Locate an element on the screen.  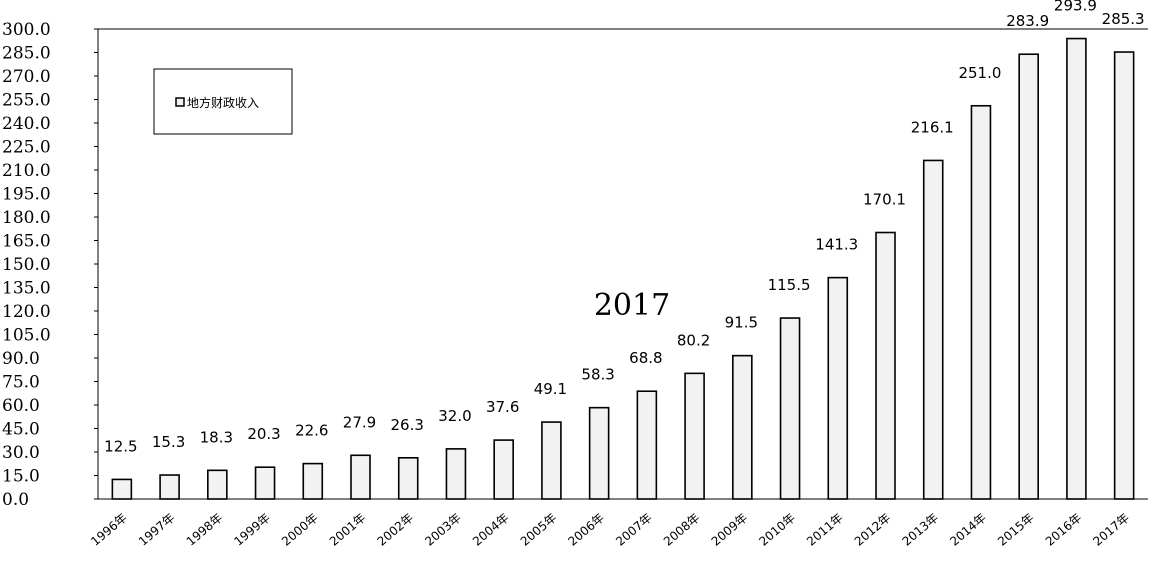
data-label: 12.5 is located at coordinates (120, 446).